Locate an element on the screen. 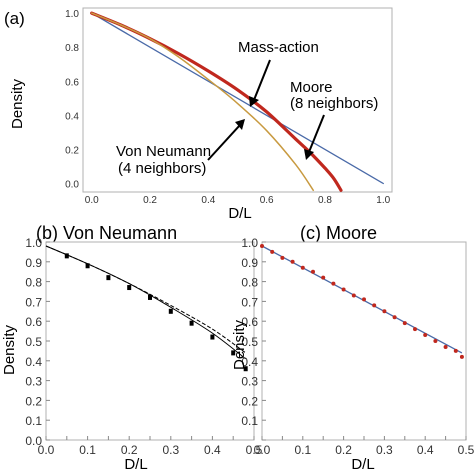 Image resolution: width=474 pixels, height=474 pixels. panel-c-y-tick-label: 0.8 is located at coordinates (249, 283).